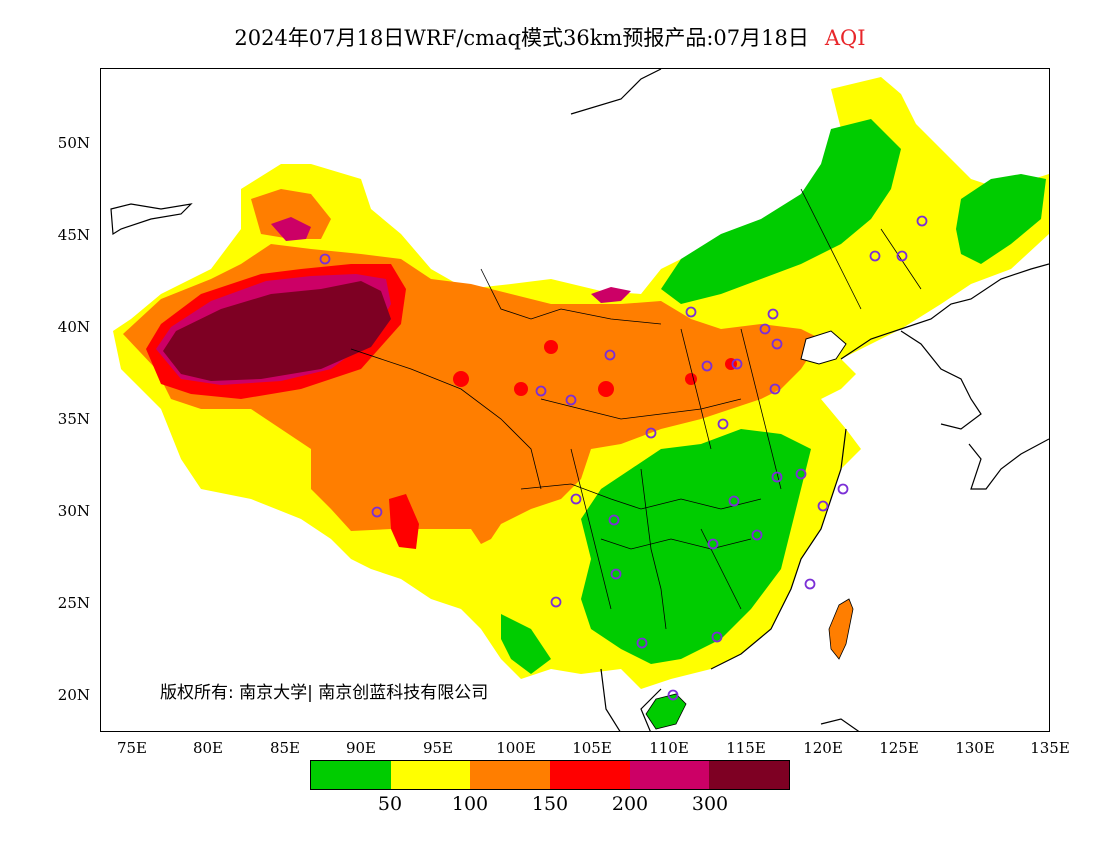  I want to click on lat-tick-35n: 35N, so click(73, 419).